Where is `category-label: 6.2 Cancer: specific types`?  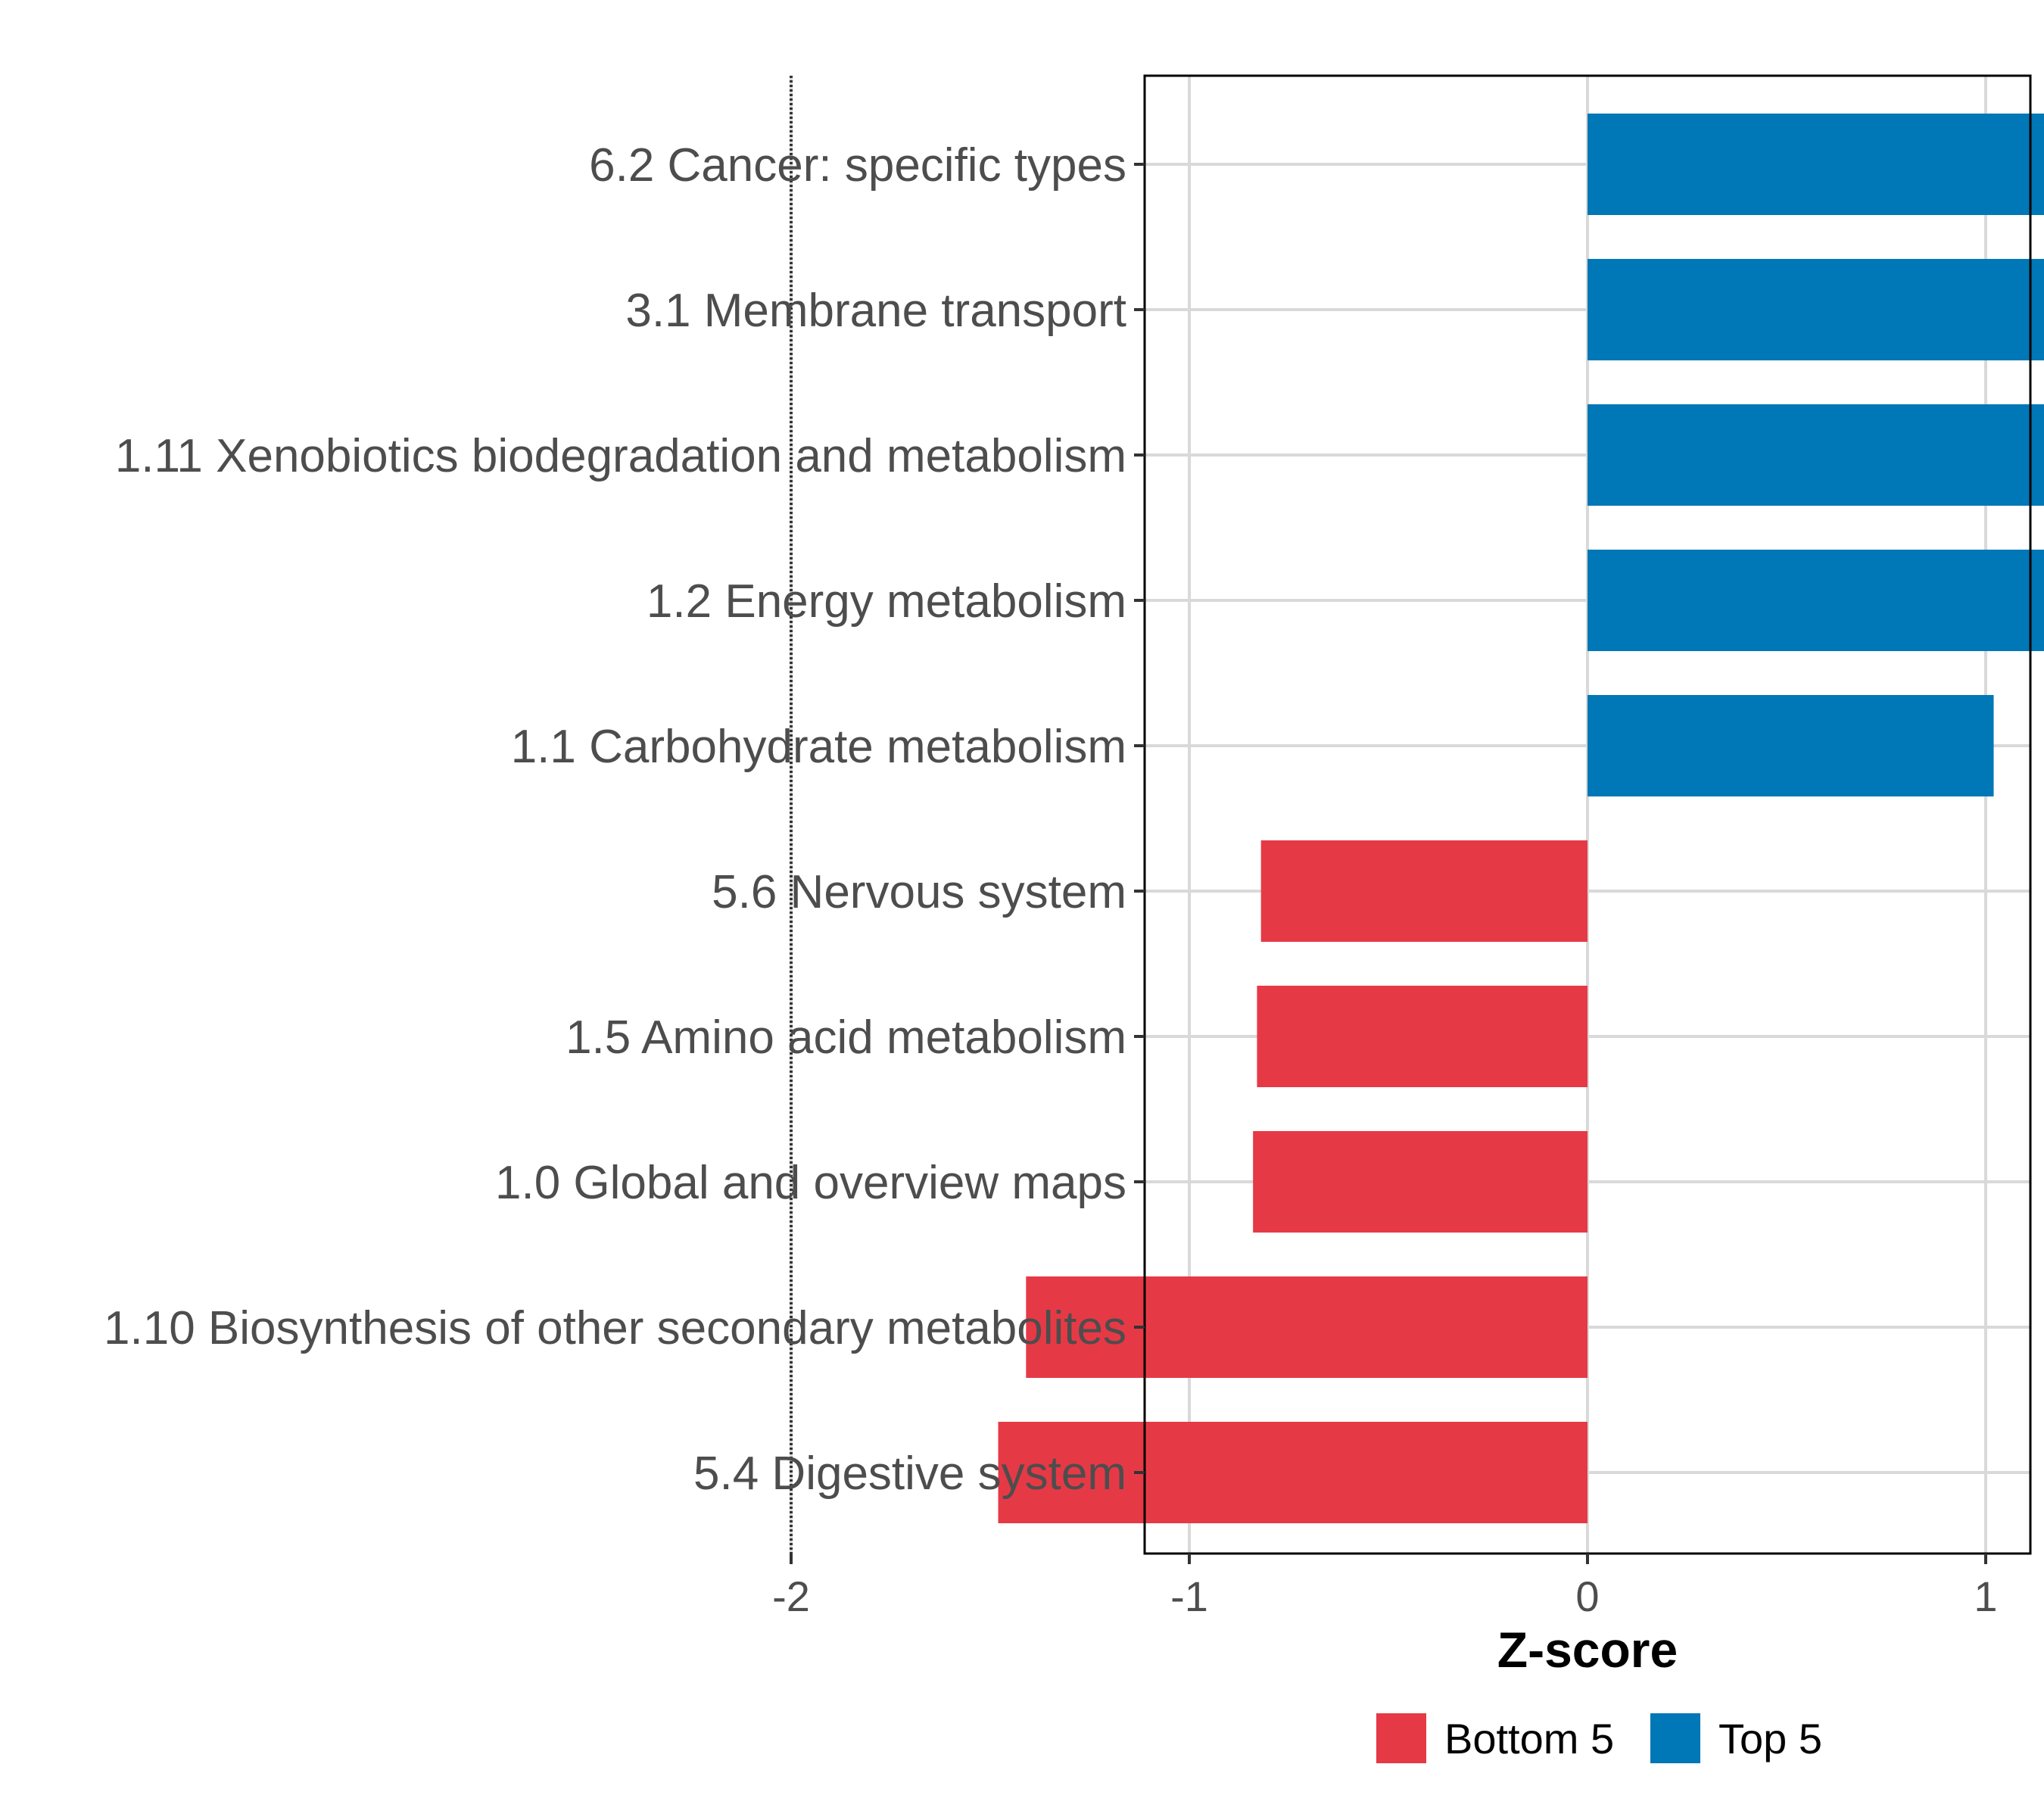
category-label: 6.2 Cancer: specific types is located at coordinates (857, 165).